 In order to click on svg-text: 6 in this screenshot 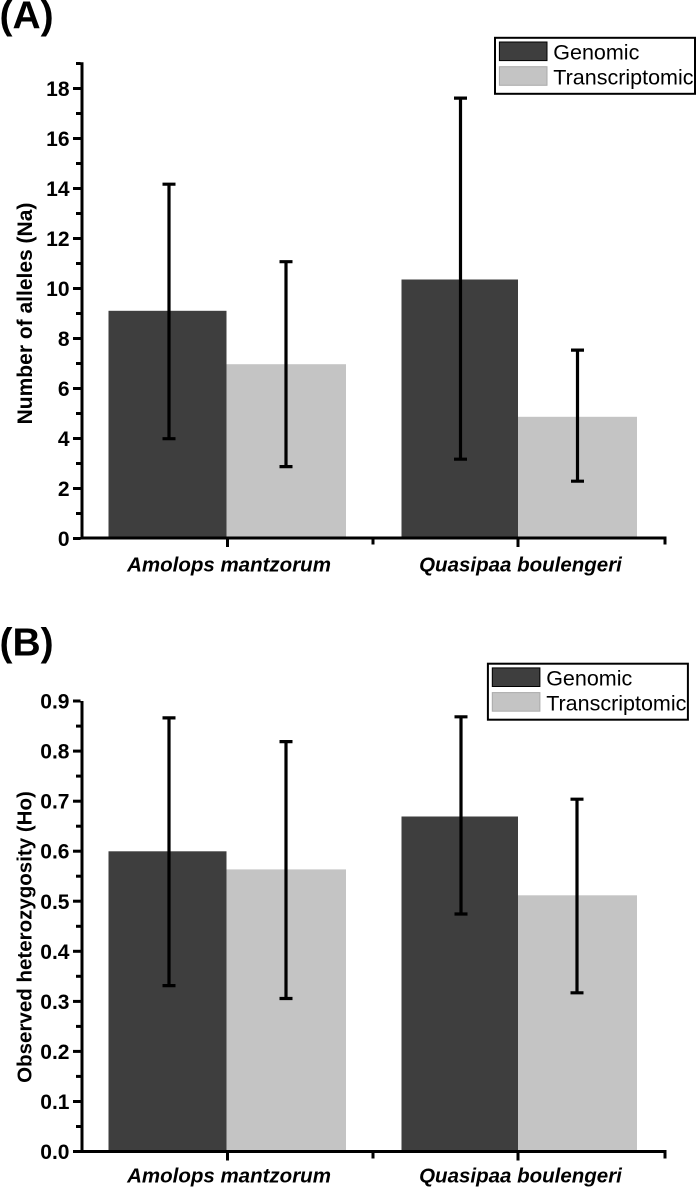, I will do `click(64, 389)`.